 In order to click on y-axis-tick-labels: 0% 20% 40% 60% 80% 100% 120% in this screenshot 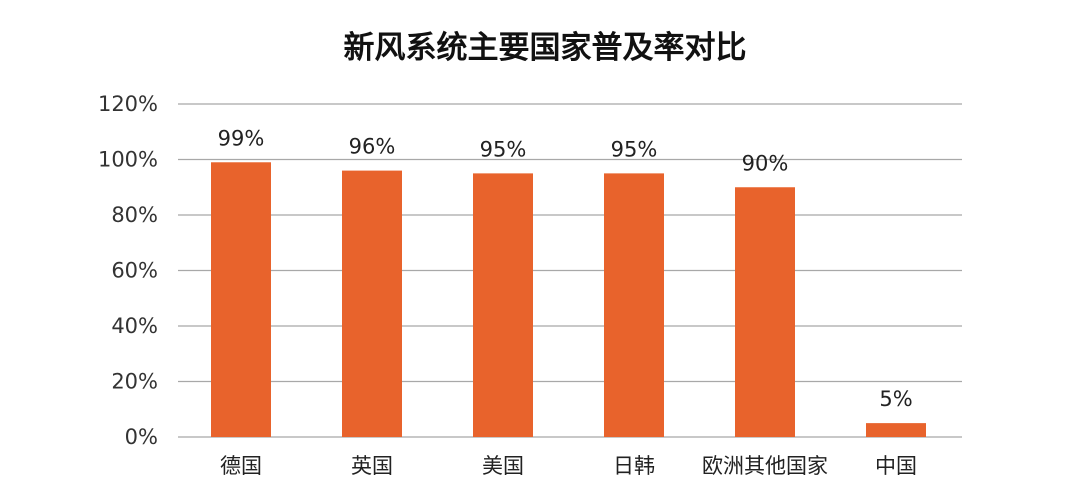, I will do `click(128, 270)`.